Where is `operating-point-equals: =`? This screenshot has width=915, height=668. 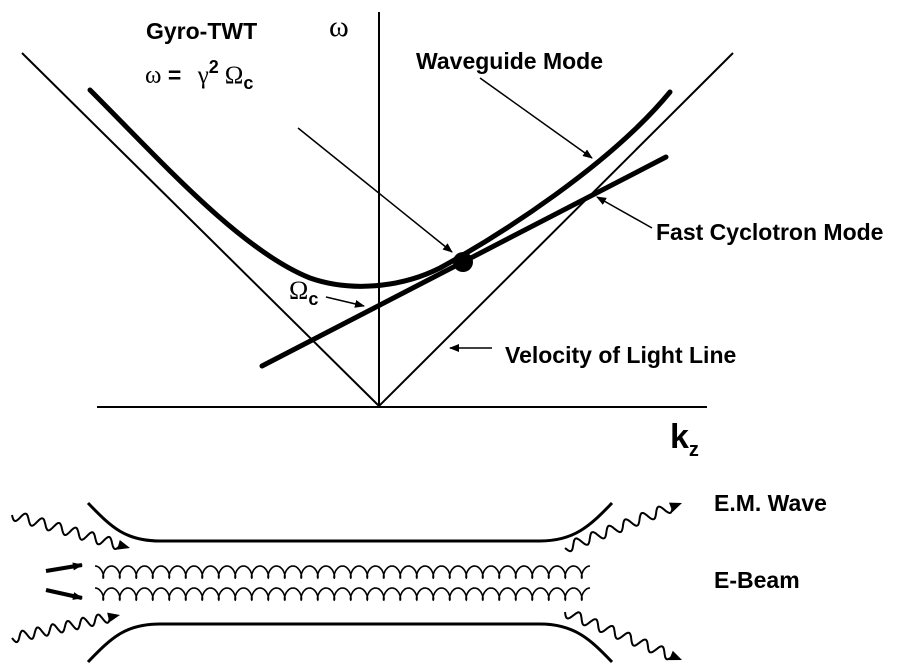 operating-point-equals: = is located at coordinates (174, 75).